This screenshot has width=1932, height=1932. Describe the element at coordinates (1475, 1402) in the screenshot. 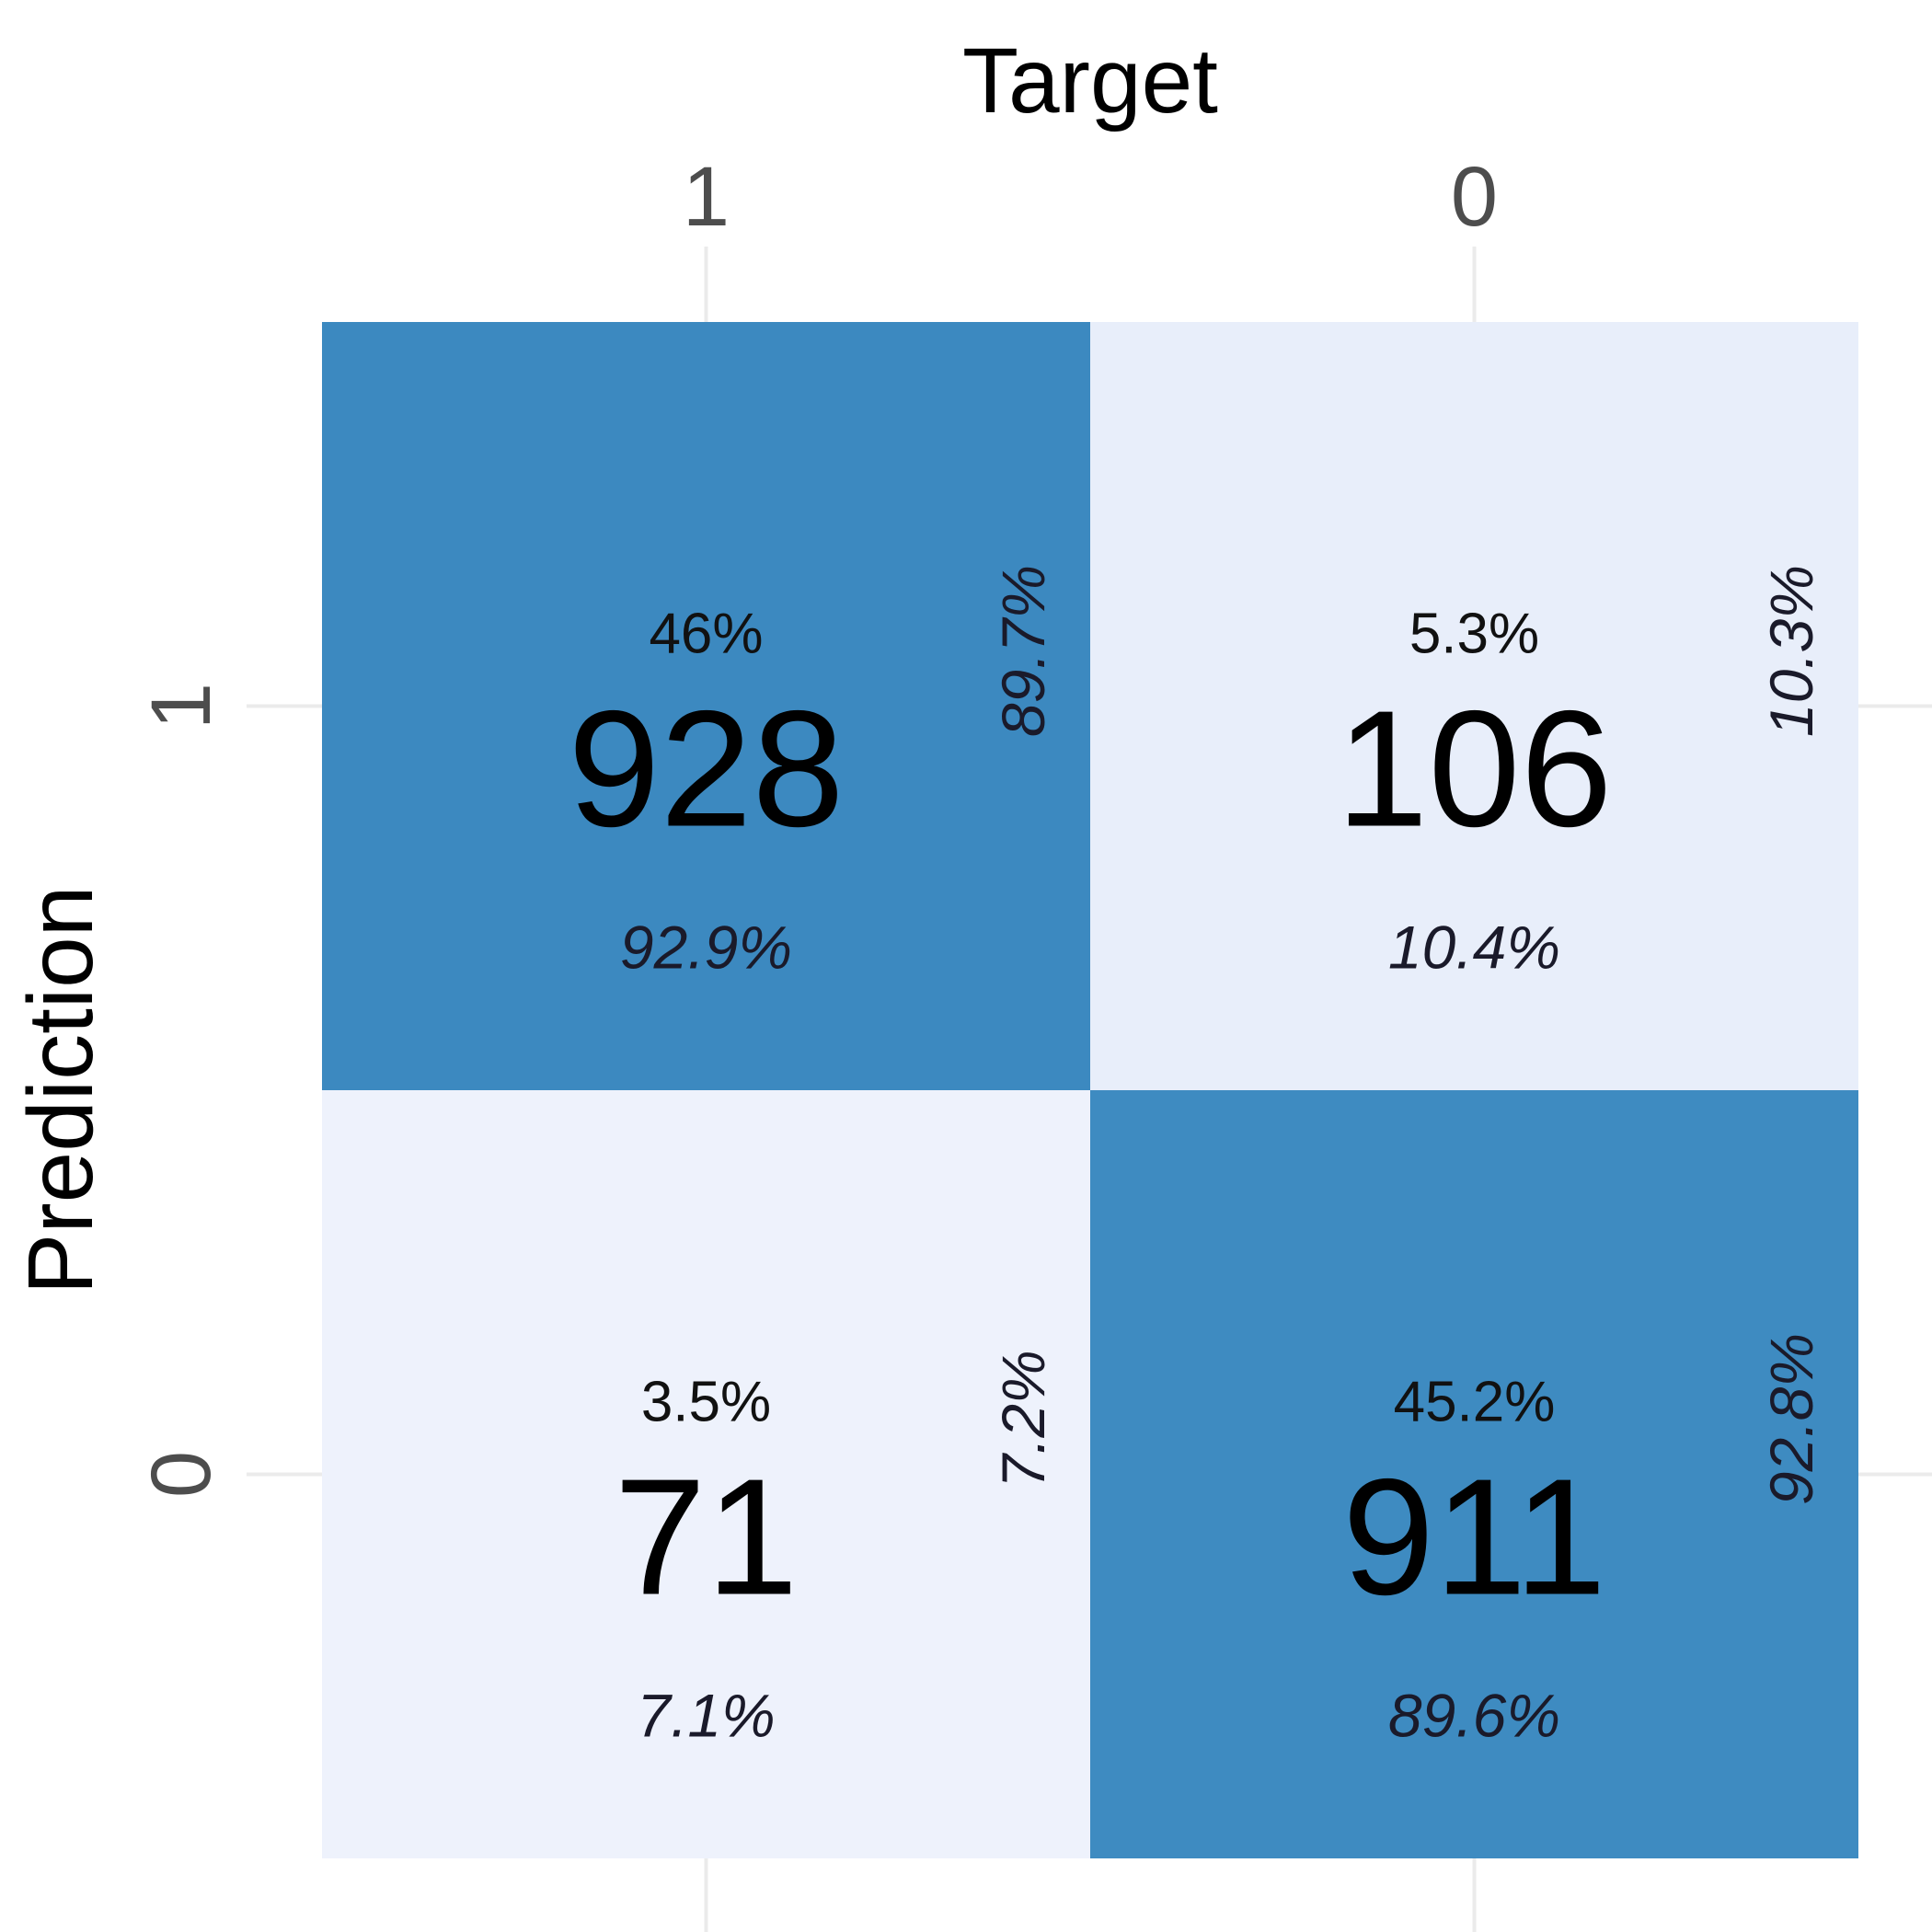

I see `cell-overall-percent: 45.2%` at that location.